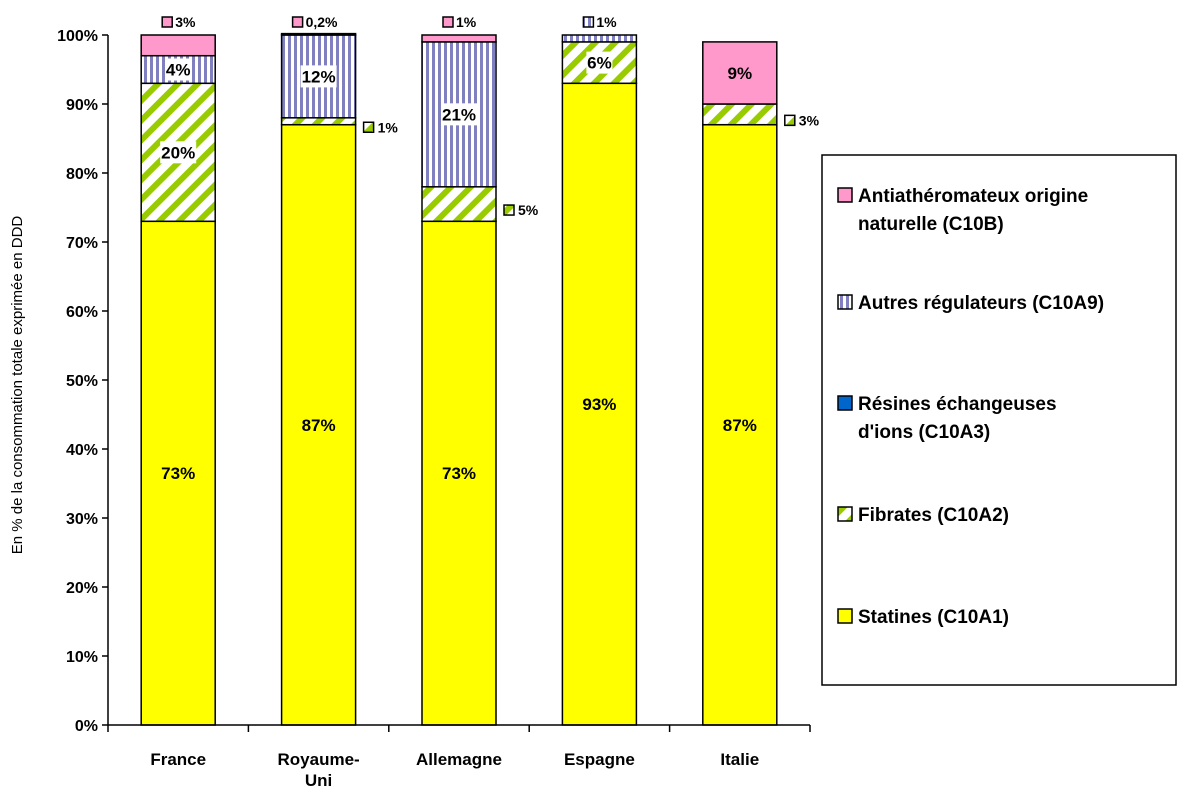  Describe the element at coordinates (319, 759) in the screenshot. I see `x-tick-label: Royaume-` at that location.